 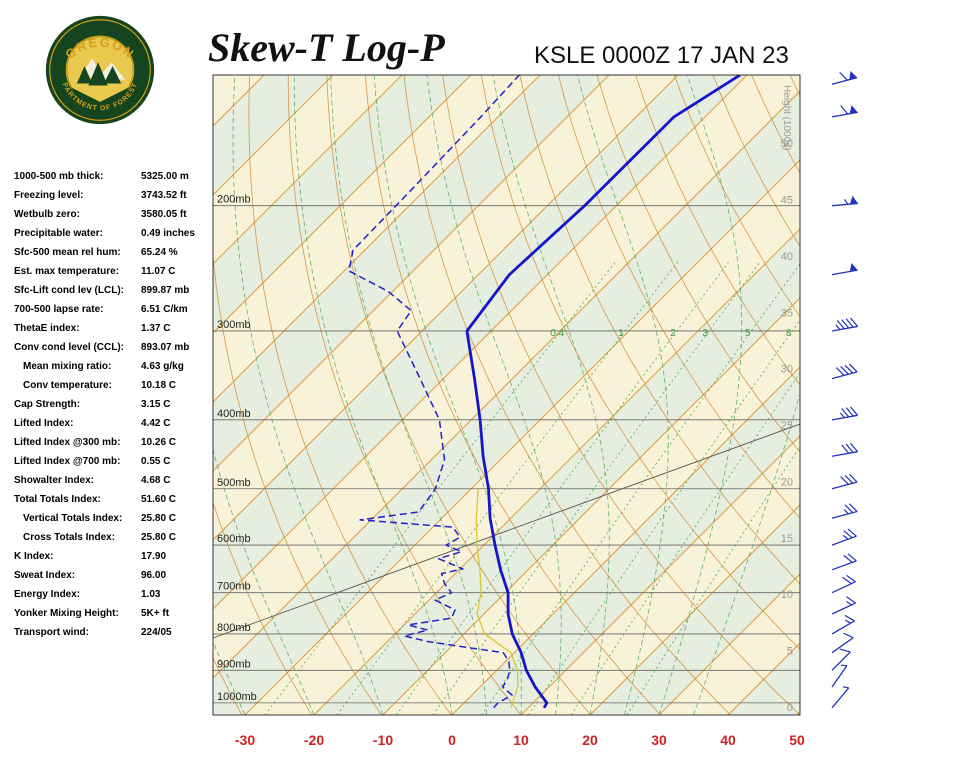 What do you see at coordinates (557, 333) in the screenshot?
I see `mixing-ratio-label: 0.4` at bounding box center [557, 333].